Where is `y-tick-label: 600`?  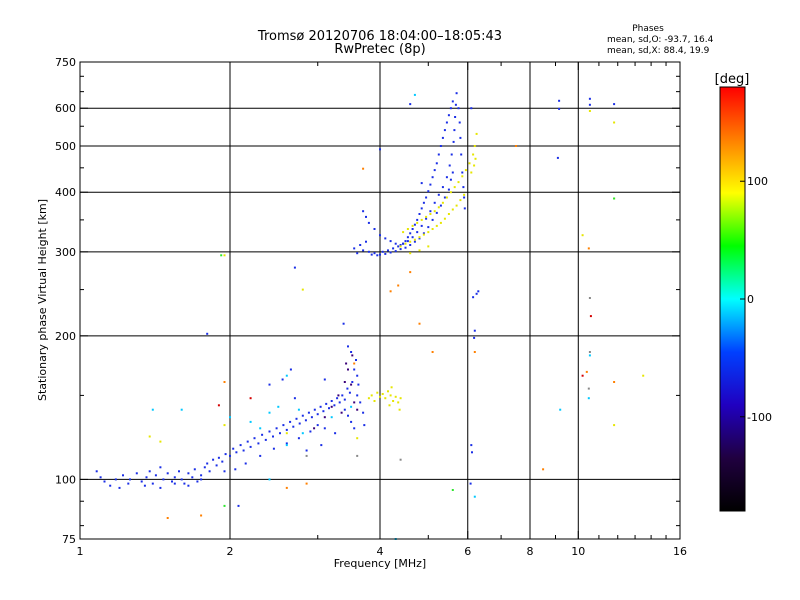
y-tick-label: 600 is located at coordinates (65, 108).